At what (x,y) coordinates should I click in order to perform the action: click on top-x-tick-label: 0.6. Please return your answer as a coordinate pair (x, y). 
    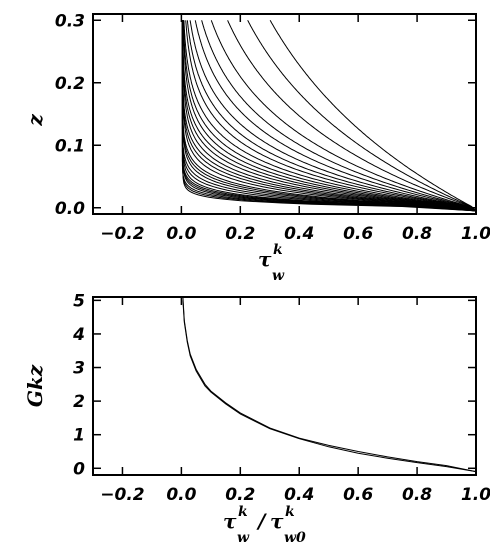
    Looking at the image, I should click on (358, 234).